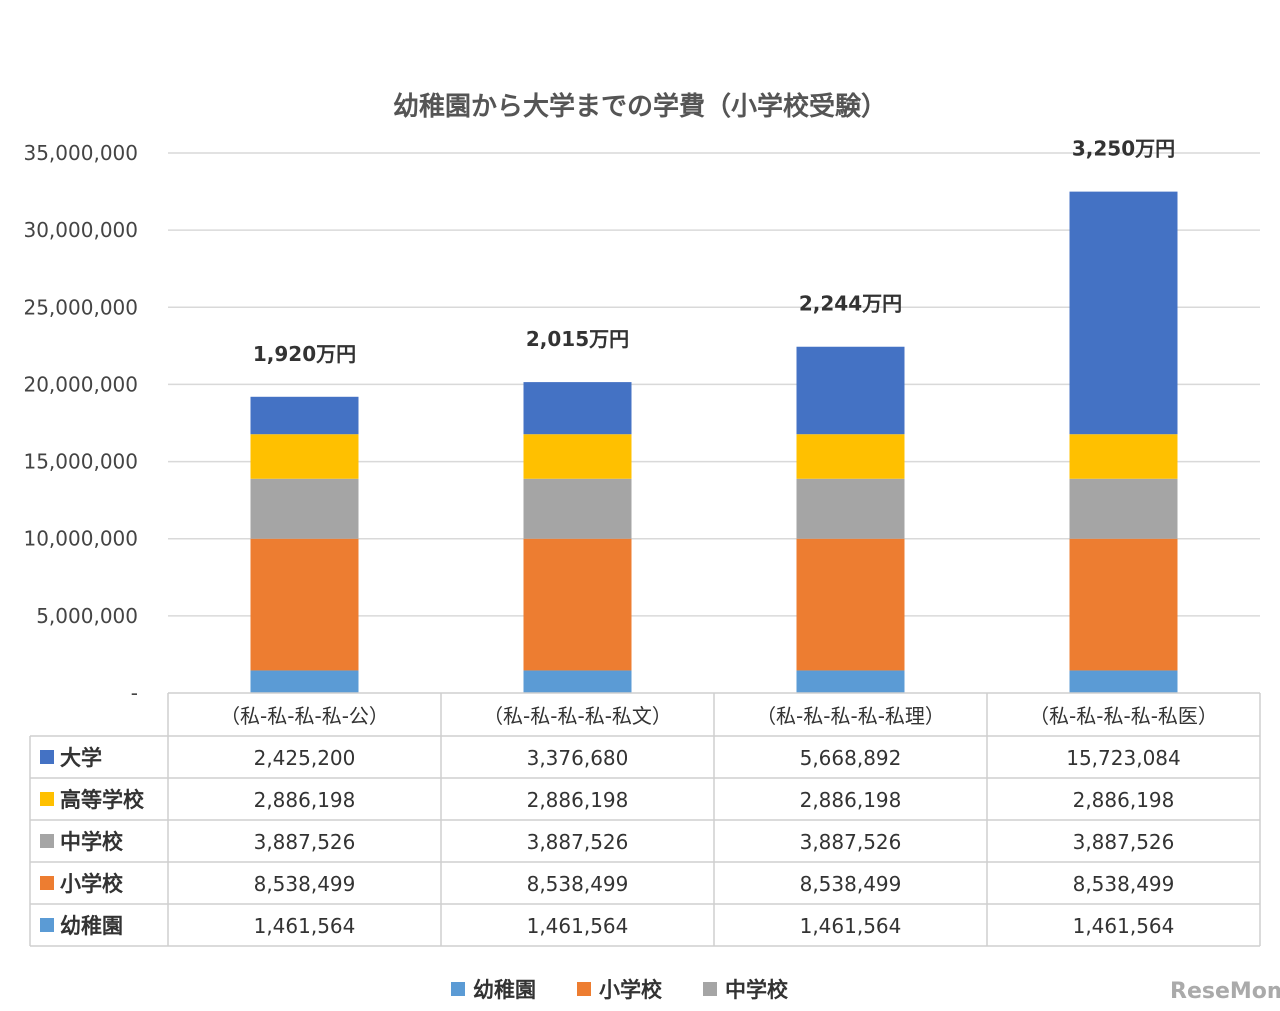  What do you see at coordinates (1123, 758) in the screenshot?
I see `data-cell: 15,723,084` at bounding box center [1123, 758].